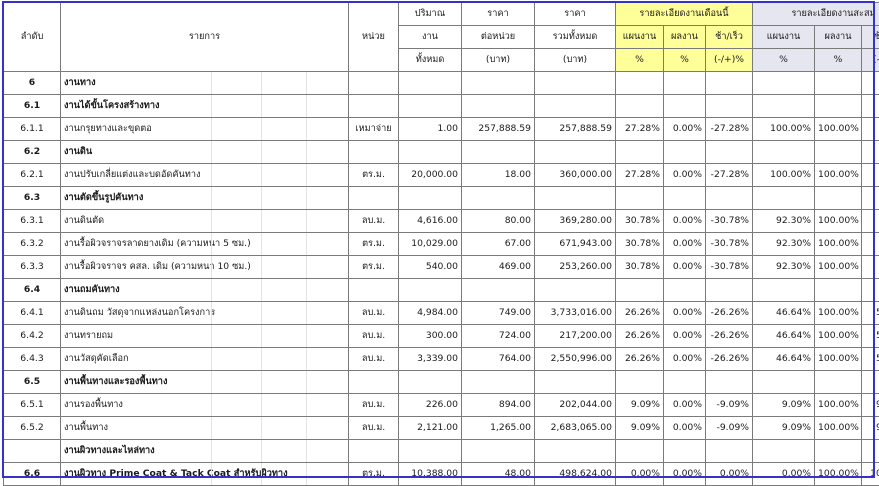 This screenshot has width=879, height=486. What do you see at coordinates (639, 474) in the screenshot?
I see `cell-month-plan: 0.00%` at bounding box center [639, 474].